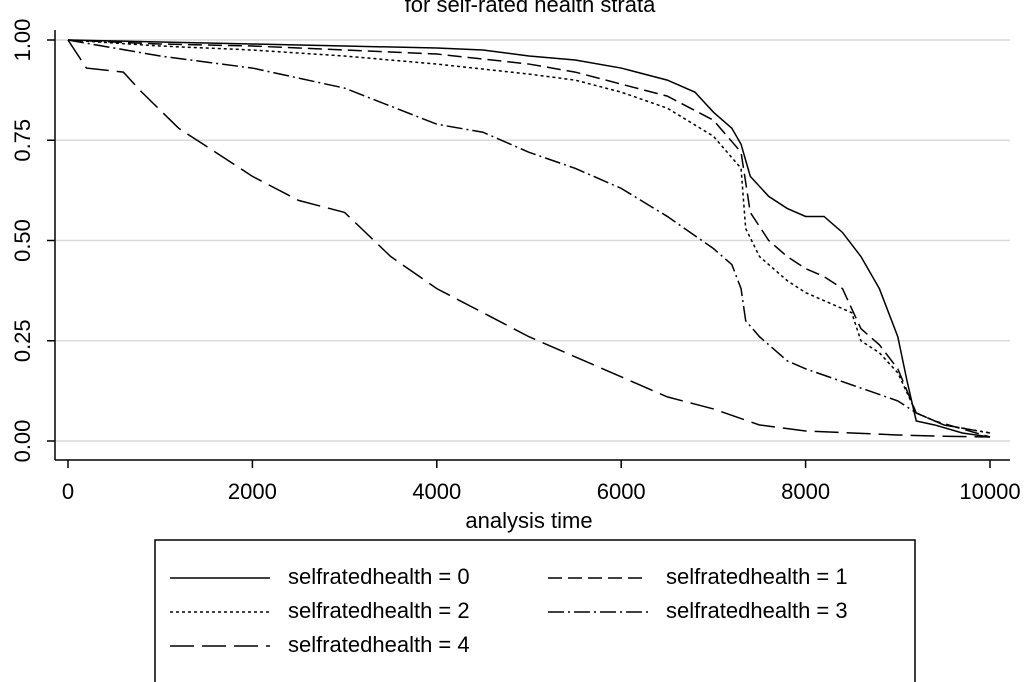 This screenshot has height=682, width=1032. What do you see at coordinates (379, 644) in the screenshot?
I see `legend-label: selfratedhealth = 4` at bounding box center [379, 644].